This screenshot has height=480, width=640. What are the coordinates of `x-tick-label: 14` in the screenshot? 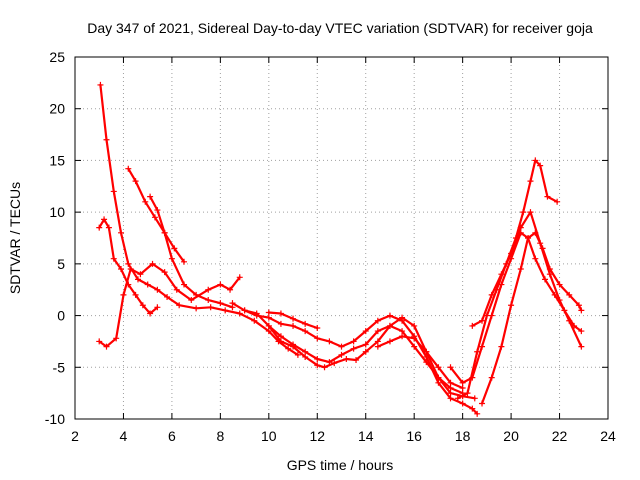 It's located at (366, 436).